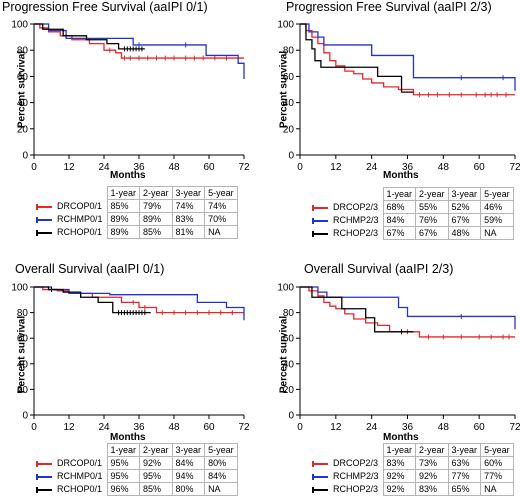 Image resolution: width=520 pixels, height=496 pixels. What do you see at coordinates (497, 463) in the screenshot?
I see `table-cell: 60%` at bounding box center [497, 463].